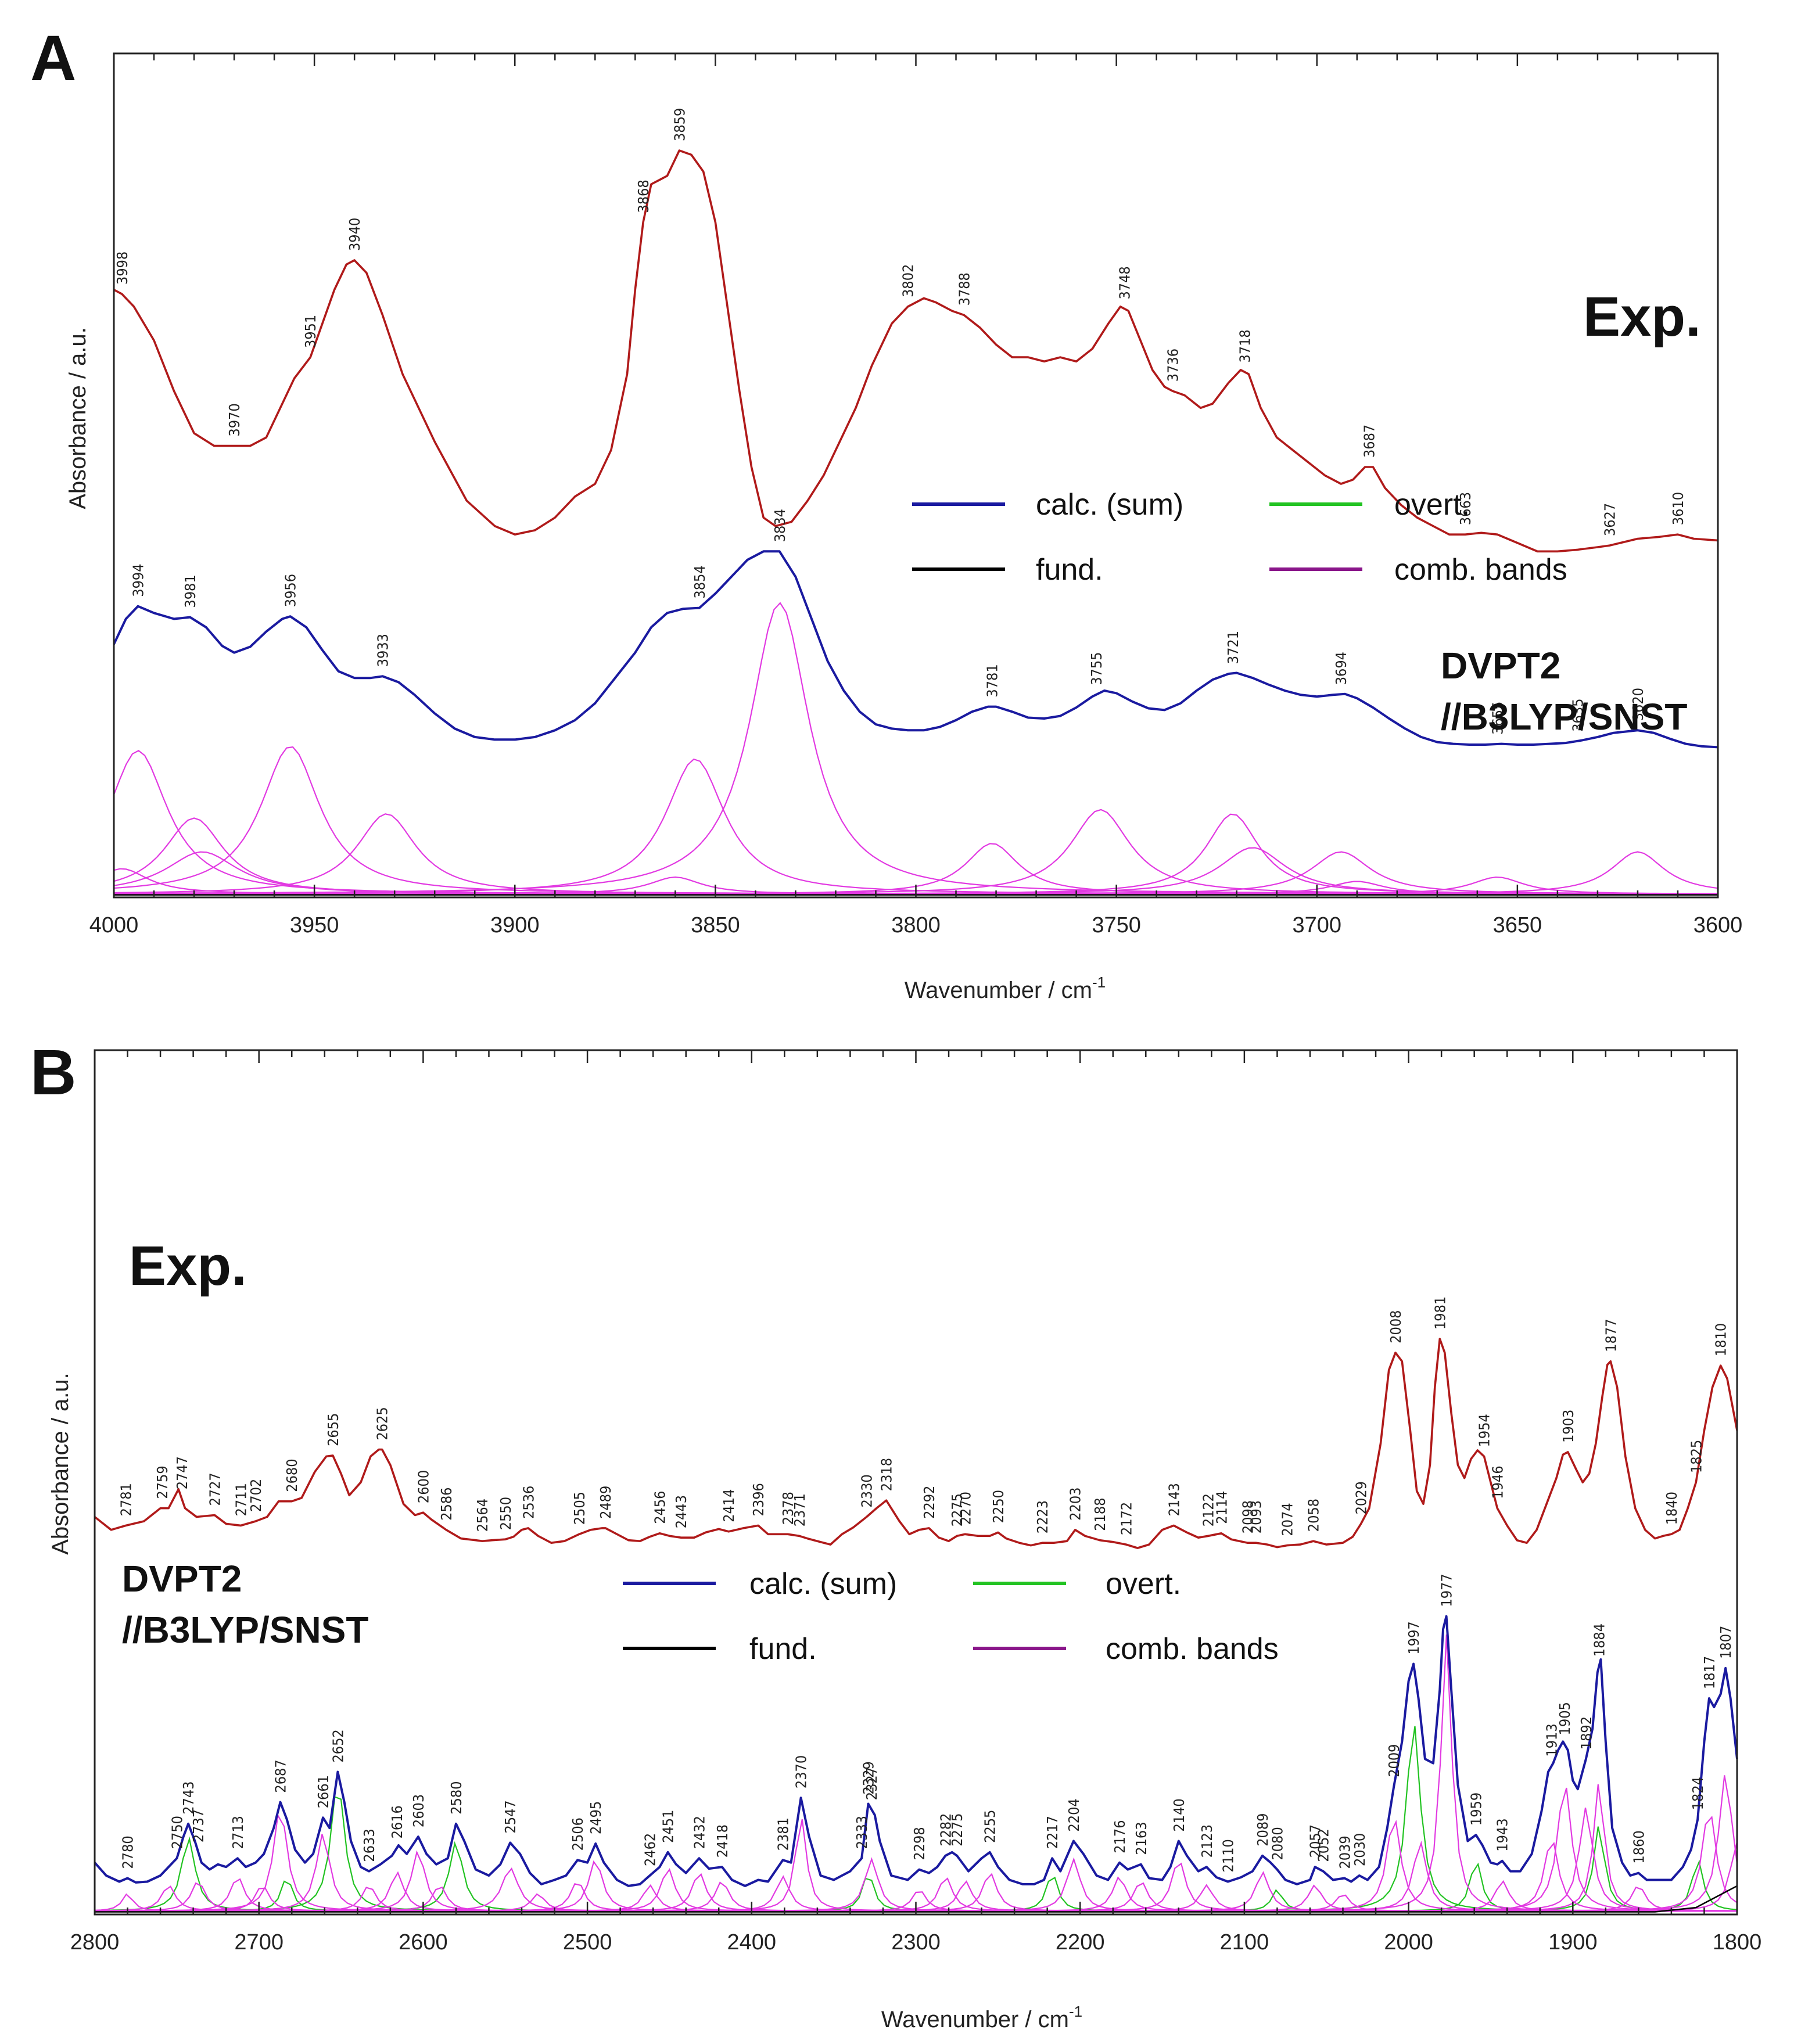 The image size is (1794, 2044). Describe the element at coordinates (1737, 1942) in the screenshot. I see `x-tick-label-1800: 1800` at that location.